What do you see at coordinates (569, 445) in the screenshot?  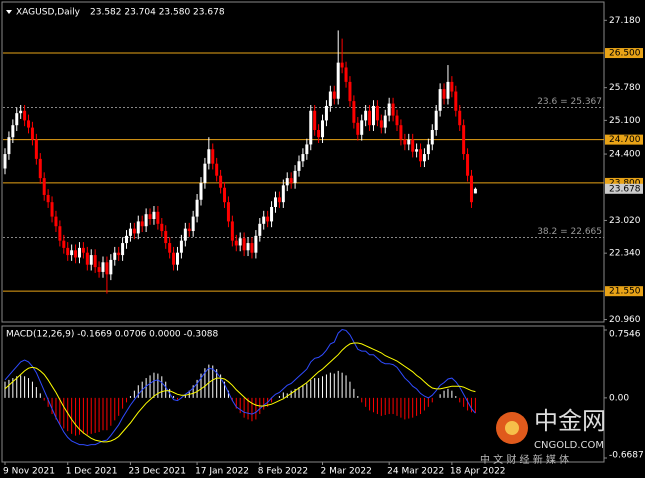 I see `watermark-site: CNGOLD.COM` at bounding box center [569, 445].